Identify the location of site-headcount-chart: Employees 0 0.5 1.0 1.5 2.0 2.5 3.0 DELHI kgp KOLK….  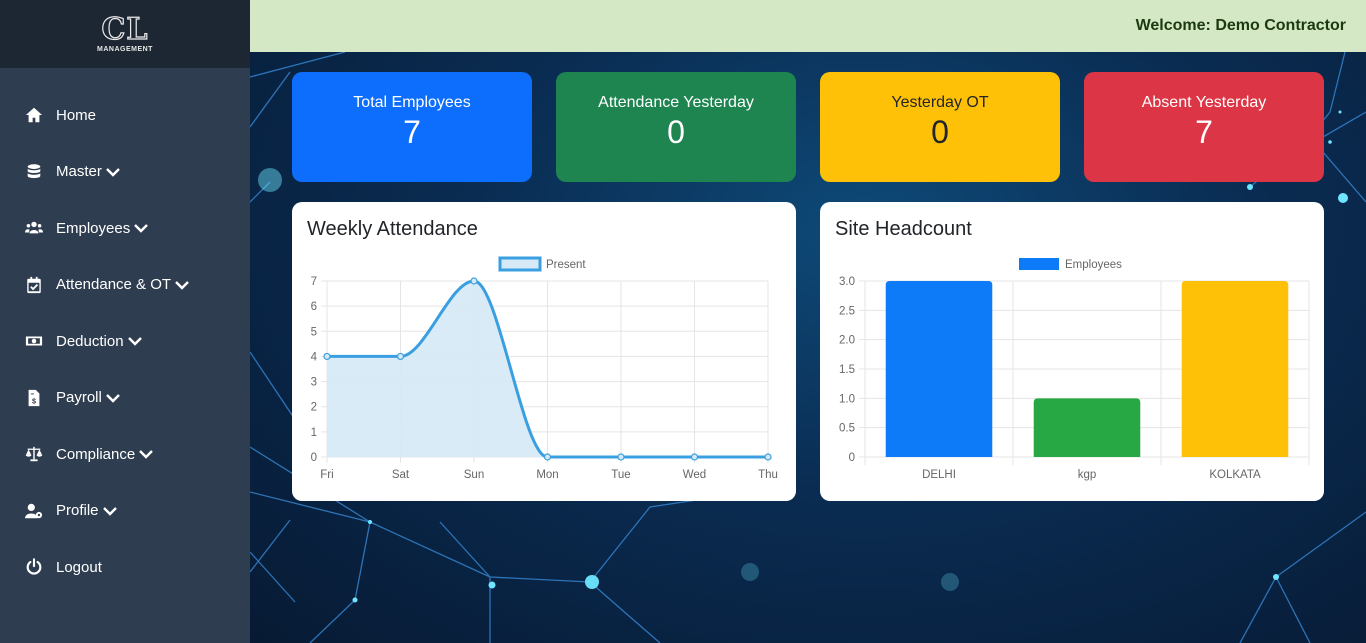
(1074, 369).